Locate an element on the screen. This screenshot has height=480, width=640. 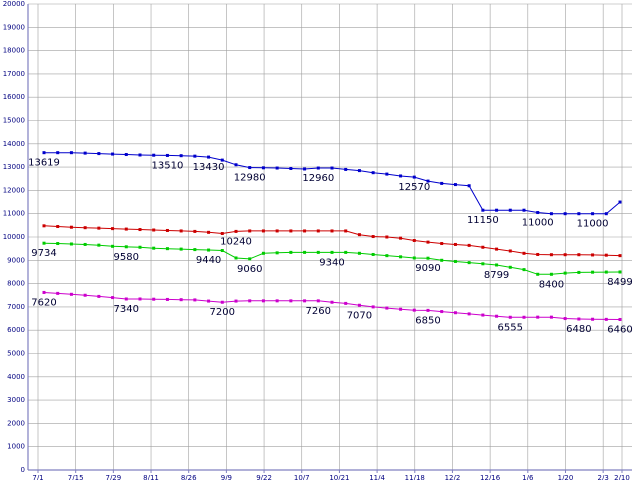
data-label: 9060 is located at coordinates (249, 269).